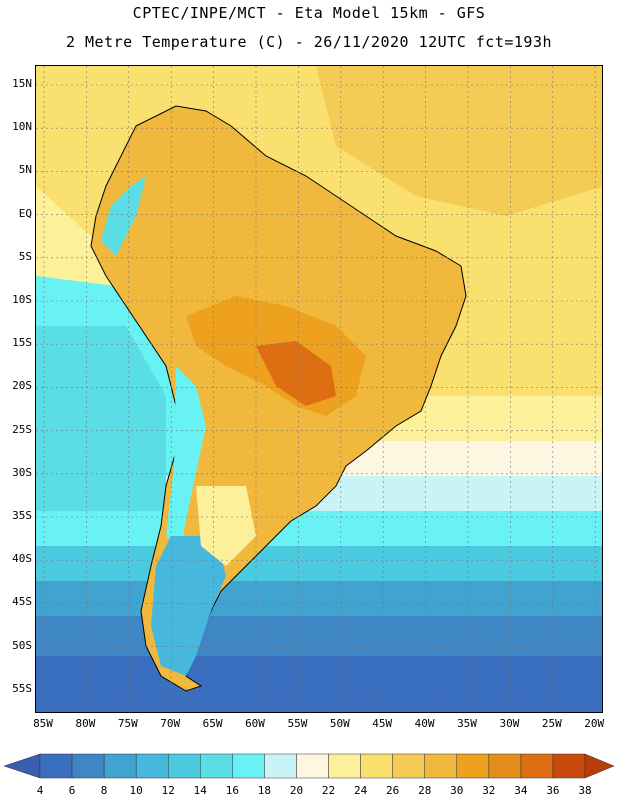  Describe the element at coordinates (226, 526) in the screenshot. I see `patagonia-pale` at that location.